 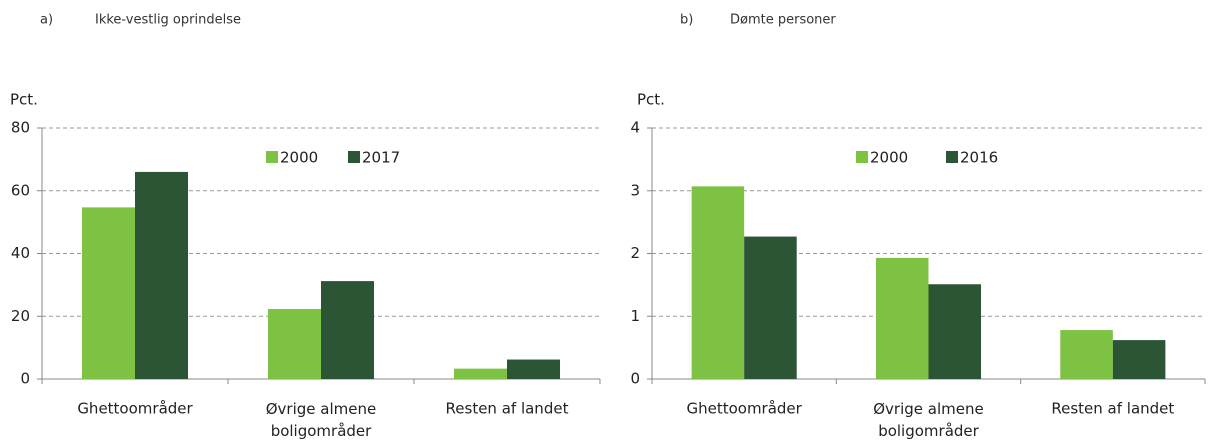 I want to click on panel-label: b), so click(x=686, y=20).